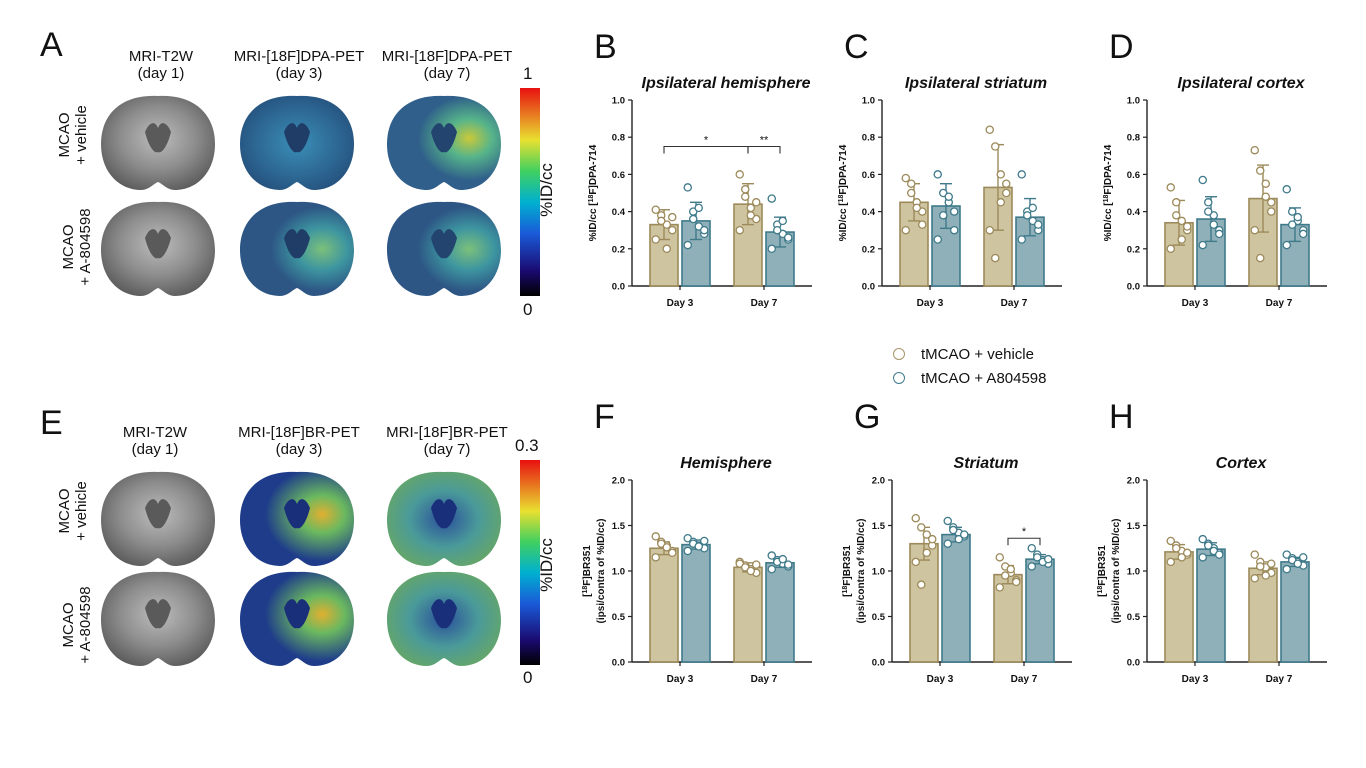 This screenshot has width=1366, height=768. Describe the element at coordinates (297, 618) in the screenshot. I see `brain-br-pet-day3-drug` at that location.